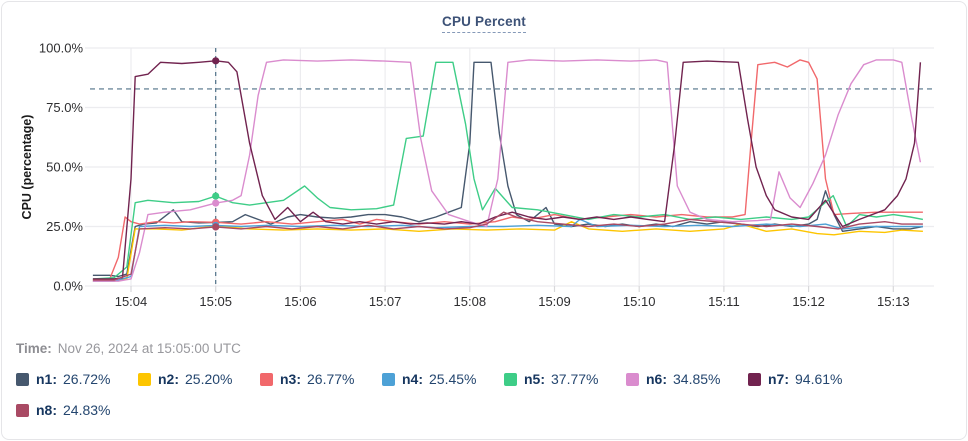 This screenshot has height=441, width=968. Describe the element at coordinates (215, 301) in the screenshot. I see `x-tick-label: 15:05` at that location.